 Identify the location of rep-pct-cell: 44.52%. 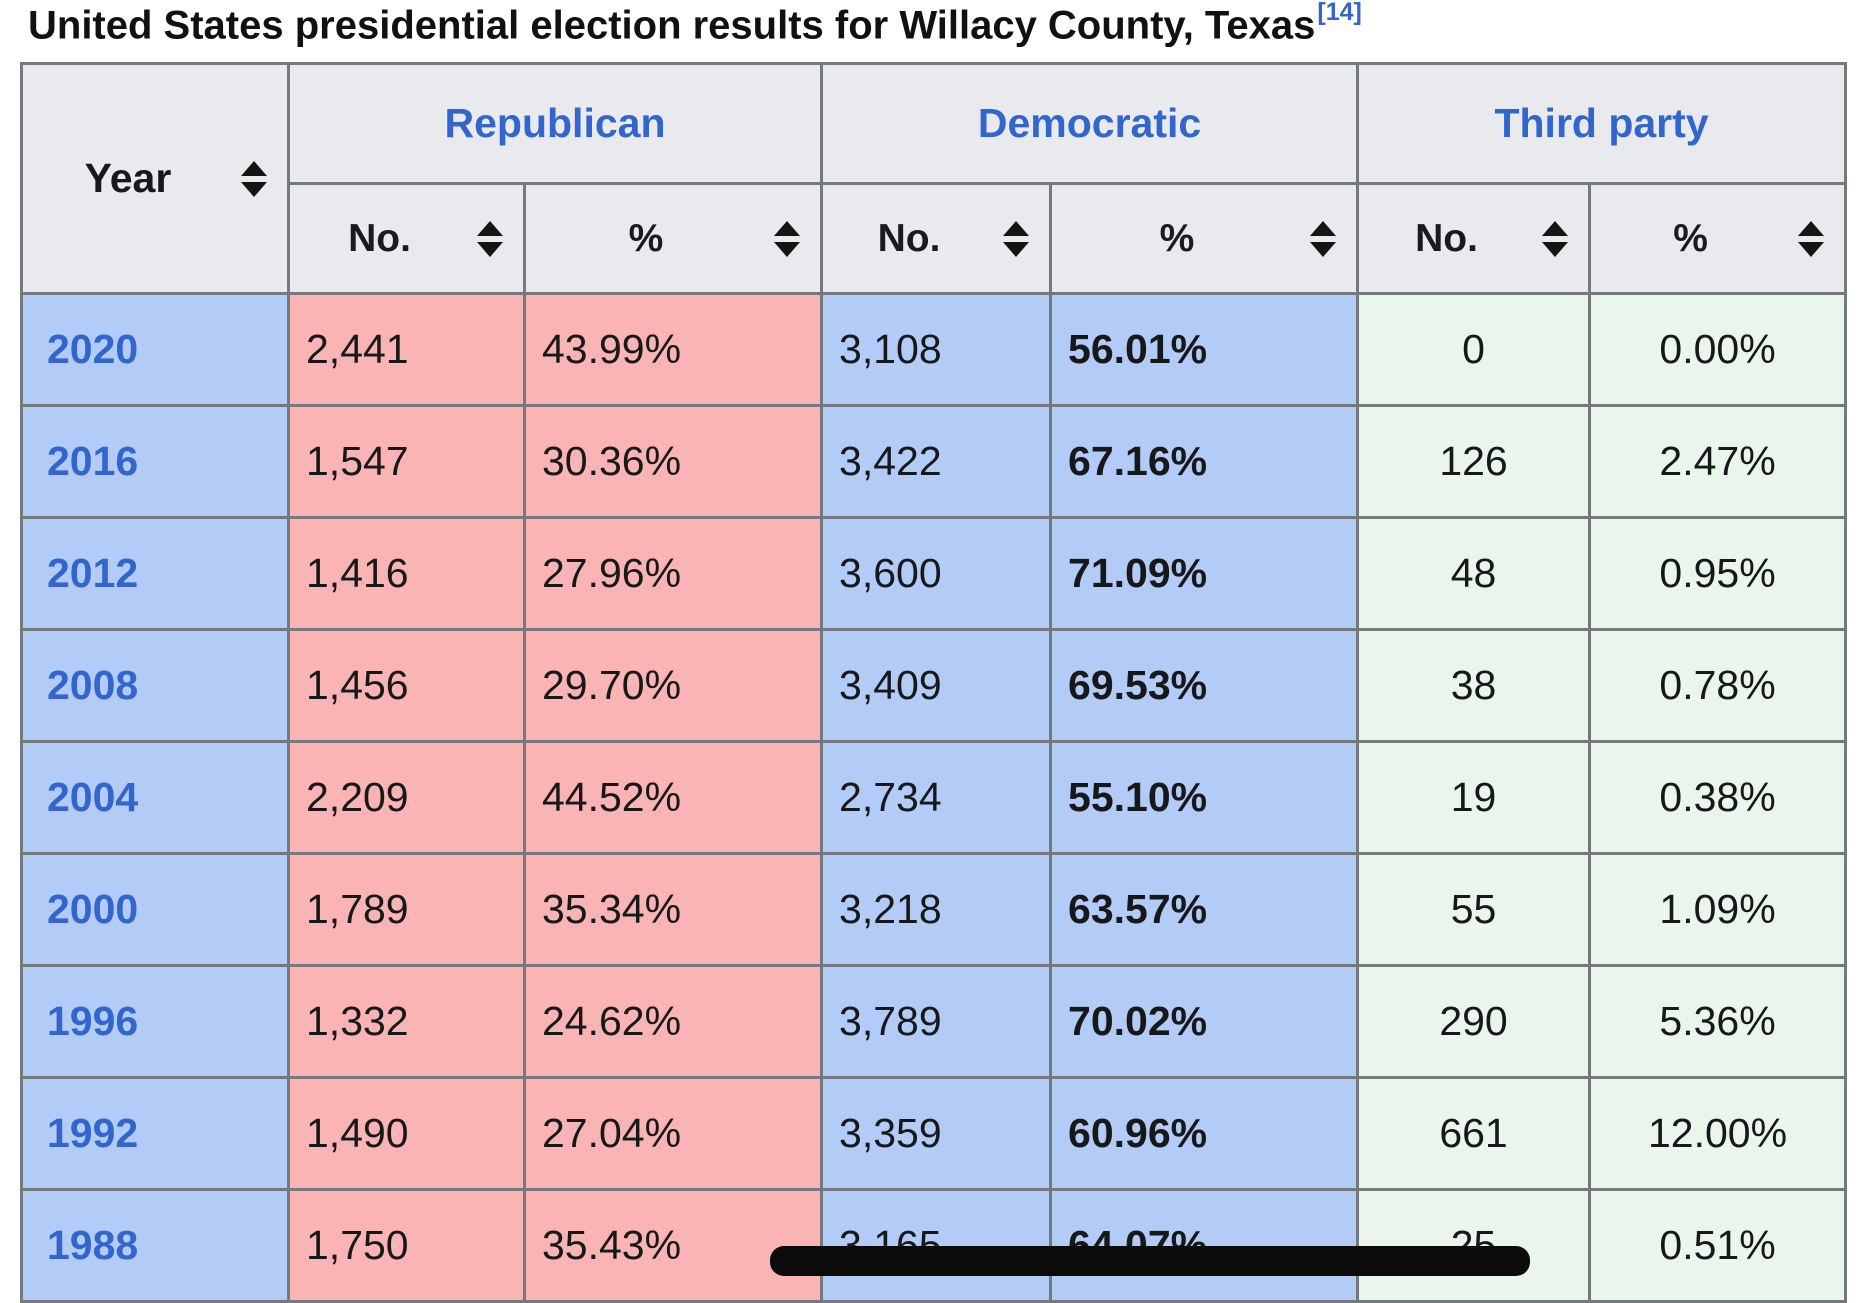
(673, 797).